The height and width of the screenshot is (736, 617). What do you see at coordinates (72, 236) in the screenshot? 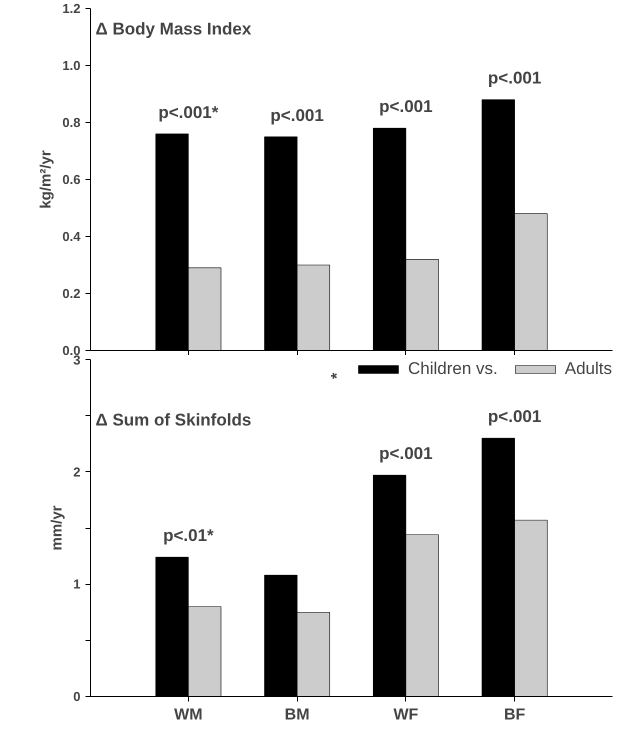
I see `y-tick-label: 0.4` at bounding box center [72, 236].